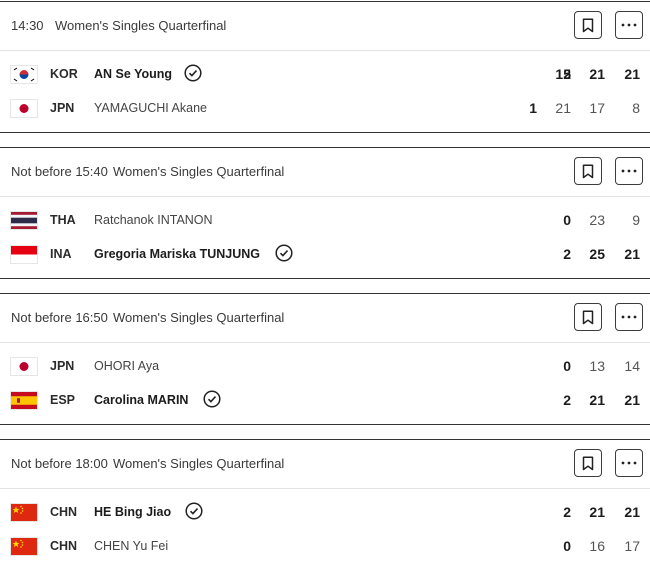 Image resolution: width=650 pixels, height=571 pixels. Describe the element at coordinates (636, 108) in the screenshot. I see `game-score: 8` at that location.